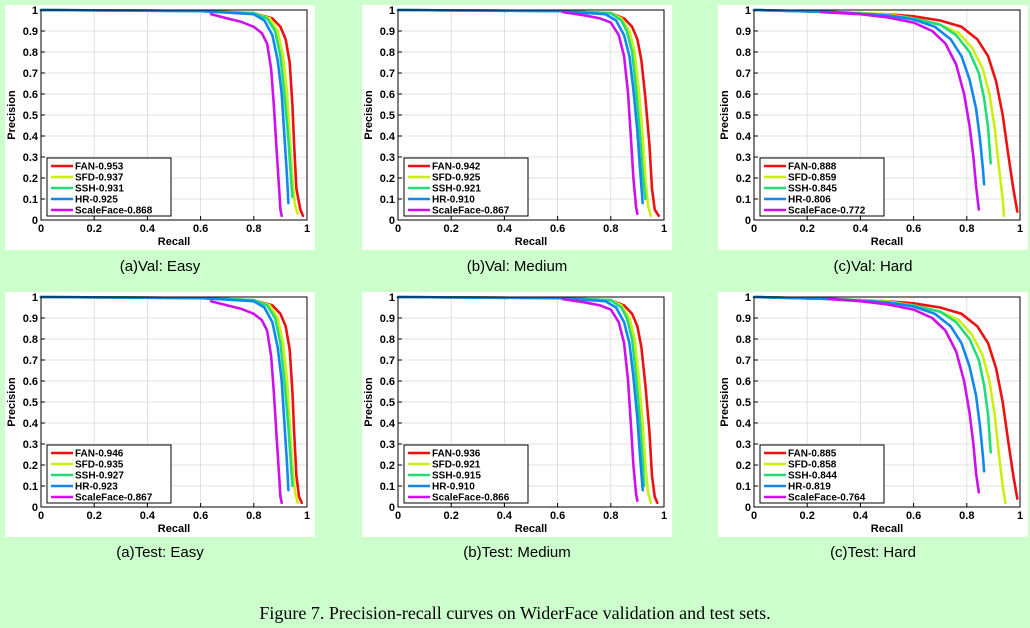  Describe the element at coordinates (96, 200) in the screenshot. I see `legend-label-hr: HR-0.925` at that location.